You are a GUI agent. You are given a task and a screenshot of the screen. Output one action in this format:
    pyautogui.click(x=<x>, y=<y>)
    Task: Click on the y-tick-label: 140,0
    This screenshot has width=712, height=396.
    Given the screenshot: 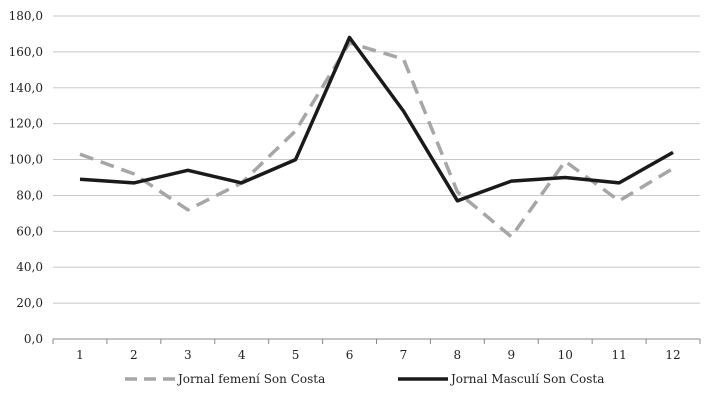 What is the action you would take?
    pyautogui.click(x=26, y=88)
    